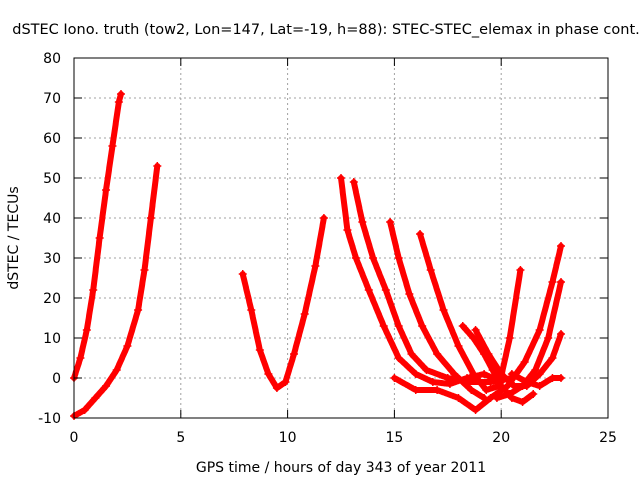 The width and height of the screenshot is (640, 480). What do you see at coordinates (608, 438) in the screenshot?
I see `x-tick-label: 25` at bounding box center [608, 438].